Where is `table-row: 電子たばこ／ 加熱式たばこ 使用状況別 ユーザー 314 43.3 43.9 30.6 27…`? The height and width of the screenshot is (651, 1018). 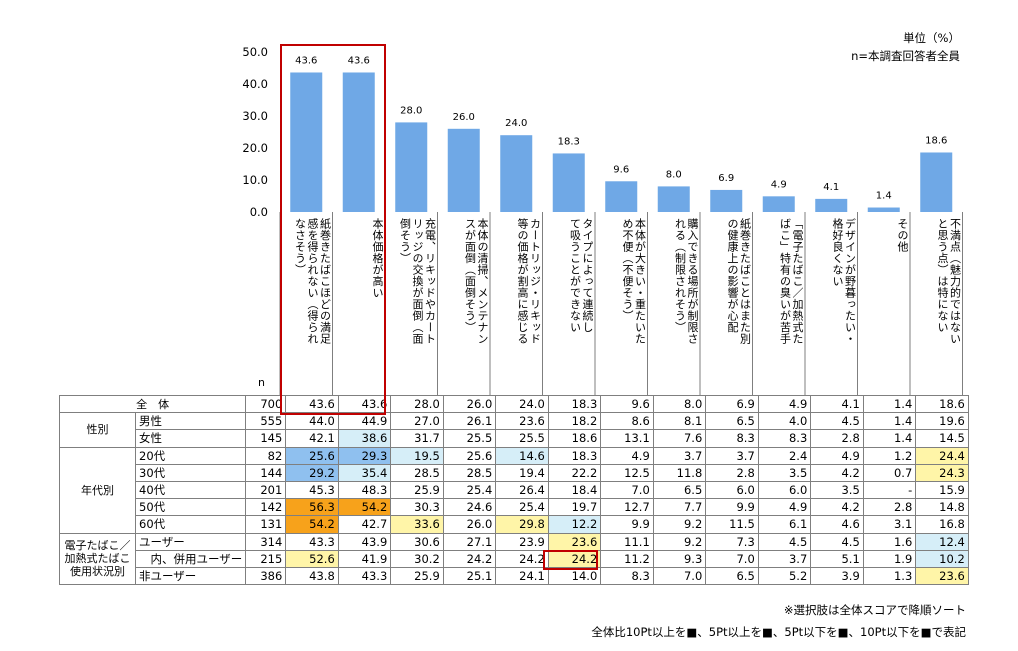 table-row: 電子たばこ／ 加熱式たばこ 使用状況別 ユーザー 314 43.3 43.9 30.6 27… is located at coordinates (514, 559).